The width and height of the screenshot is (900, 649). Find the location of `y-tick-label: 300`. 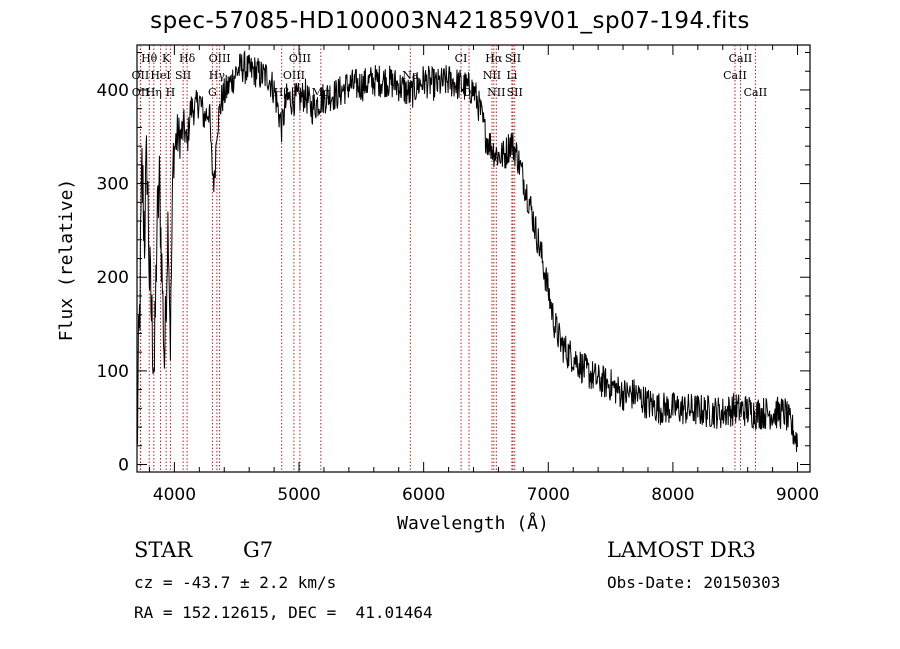

y-tick-label: 300 is located at coordinates (113, 185).